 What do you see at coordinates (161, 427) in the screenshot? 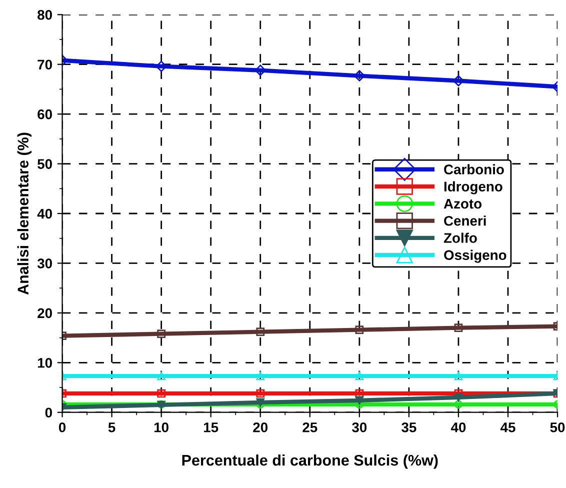
I see `x-tick-label: 10` at bounding box center [161, 427].